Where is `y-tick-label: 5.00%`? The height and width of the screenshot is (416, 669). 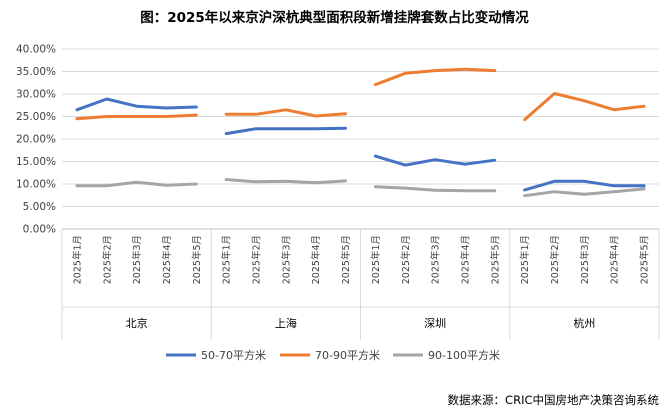 y-tick-label: 5.00% is located at coordinates (39, 207).